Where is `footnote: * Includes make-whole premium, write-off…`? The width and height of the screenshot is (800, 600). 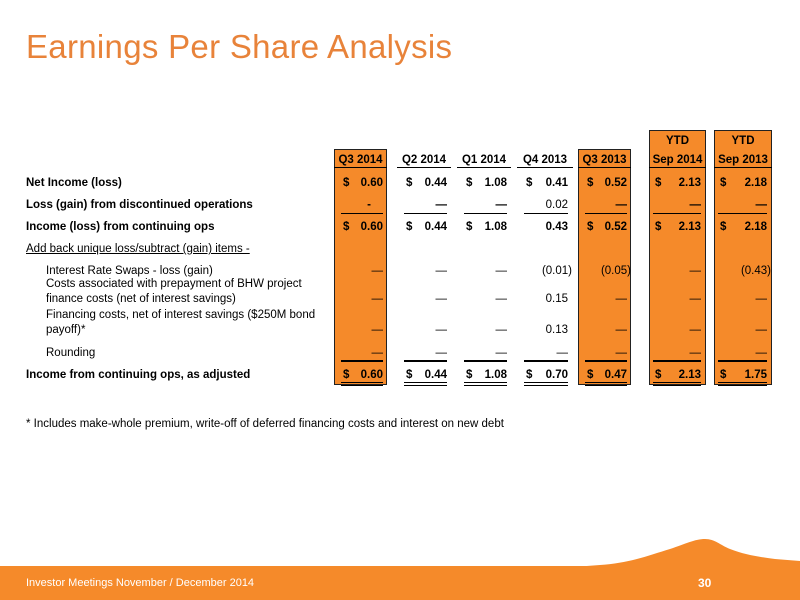
footnote: * Includes make-whole premium, write-off… is located at coordinates (265, 424).